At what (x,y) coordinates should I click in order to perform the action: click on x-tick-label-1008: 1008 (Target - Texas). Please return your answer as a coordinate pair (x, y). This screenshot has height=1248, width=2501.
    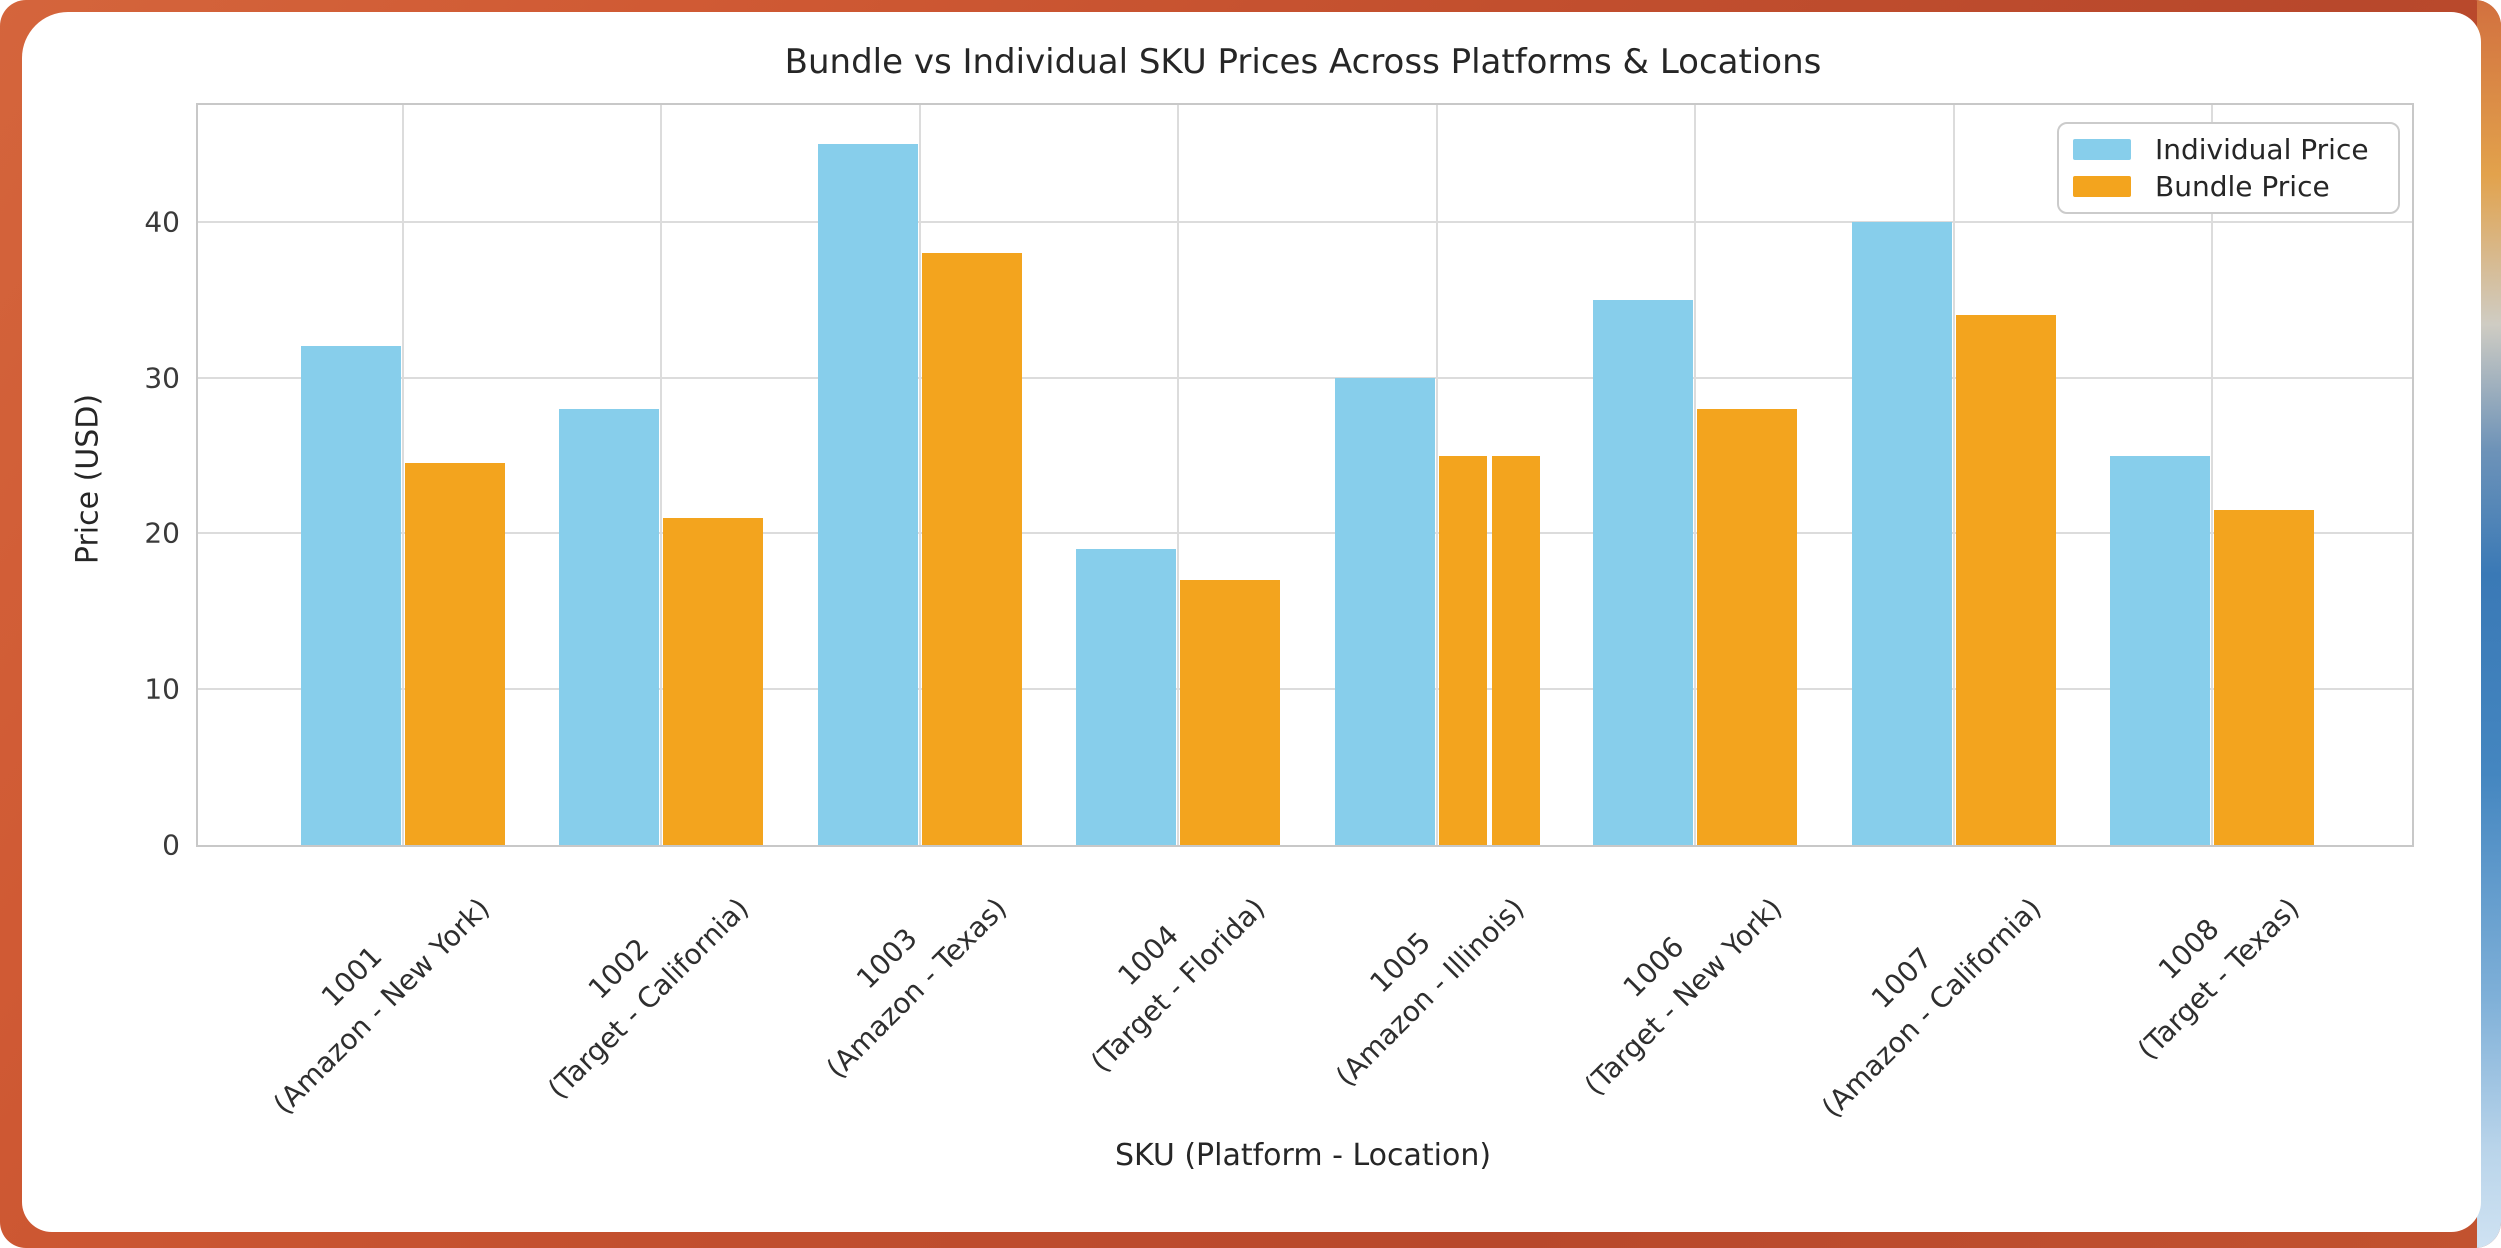
    Looking at the image, I should click on (2204, 964).